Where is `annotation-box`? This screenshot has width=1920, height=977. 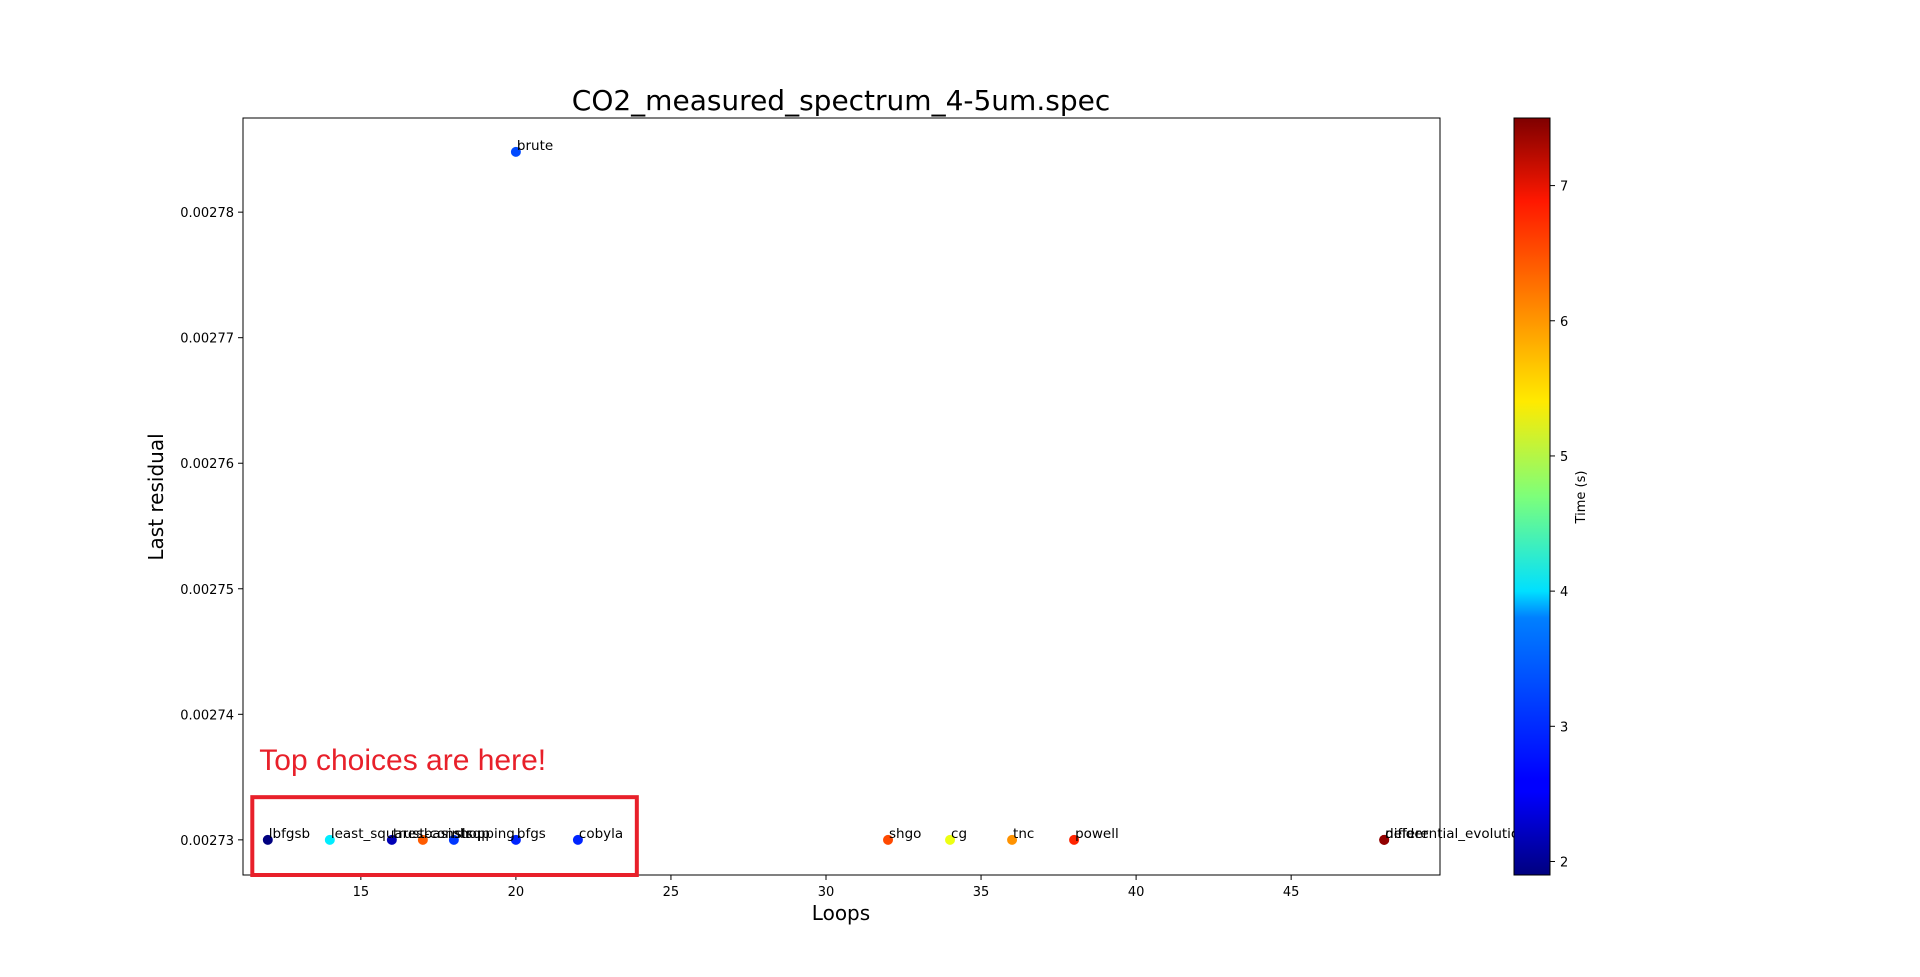 annotation-box is located at coordinates (444, 836).